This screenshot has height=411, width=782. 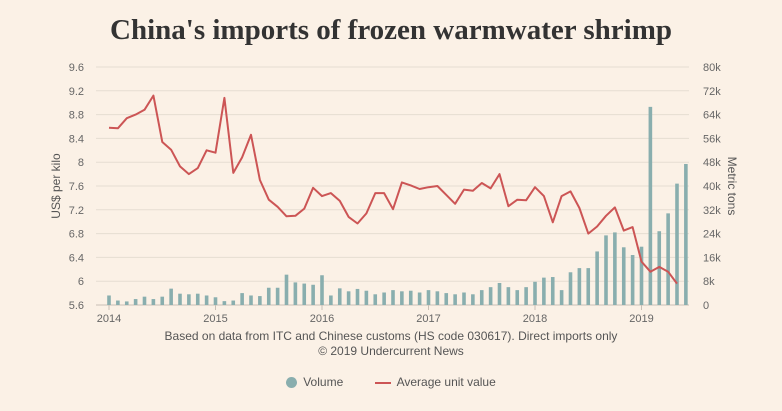 What do you see at coordinates (76, 139) in the screenshot?
I see `y-left-tick-label: 8.4` at bounding box center [76, 139].